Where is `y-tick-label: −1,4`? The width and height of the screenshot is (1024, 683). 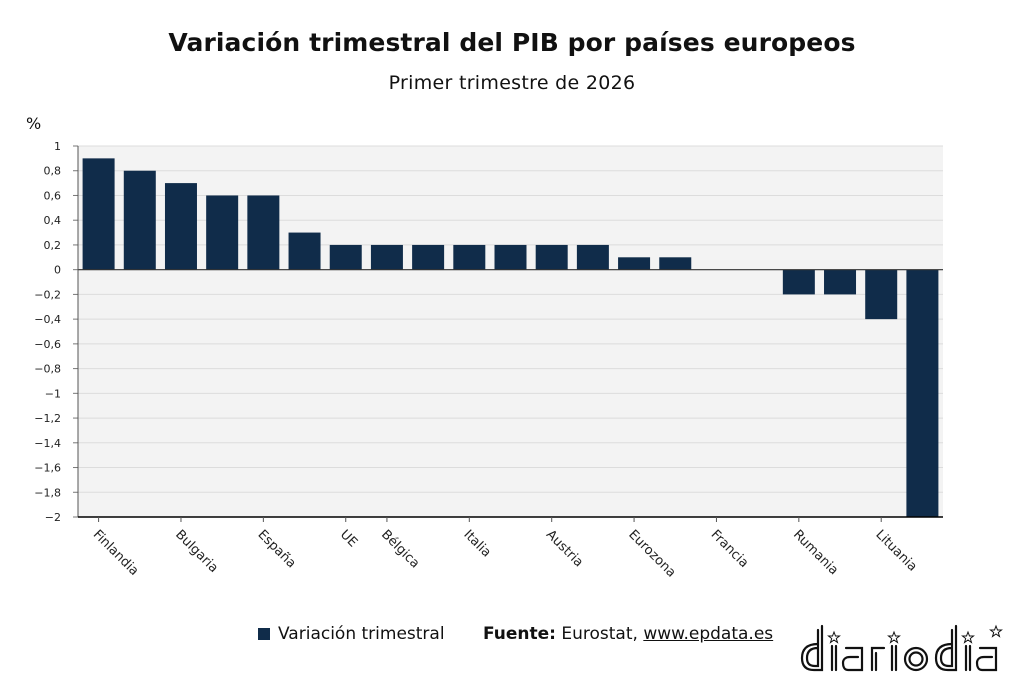 y-tick-label: −1,4 is located at coordinates (47, 443).